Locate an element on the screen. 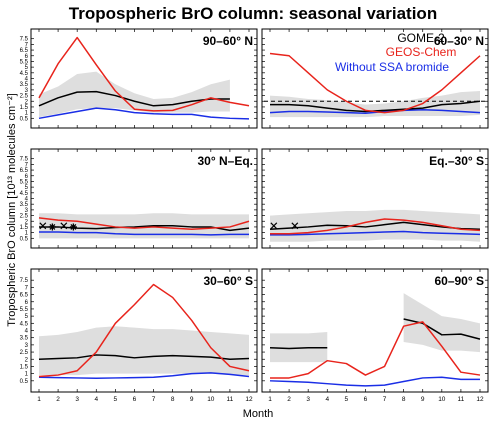  x-tick-label: 8 is located at coordinates (173, 399).